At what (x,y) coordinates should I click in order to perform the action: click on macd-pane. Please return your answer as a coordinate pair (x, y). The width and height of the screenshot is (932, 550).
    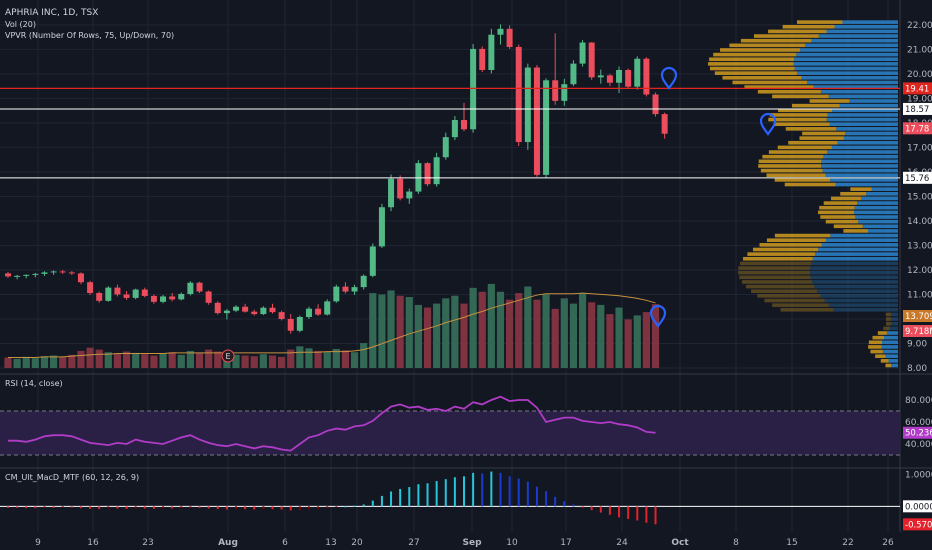
    Looking at the image, I should click on (450, 498).